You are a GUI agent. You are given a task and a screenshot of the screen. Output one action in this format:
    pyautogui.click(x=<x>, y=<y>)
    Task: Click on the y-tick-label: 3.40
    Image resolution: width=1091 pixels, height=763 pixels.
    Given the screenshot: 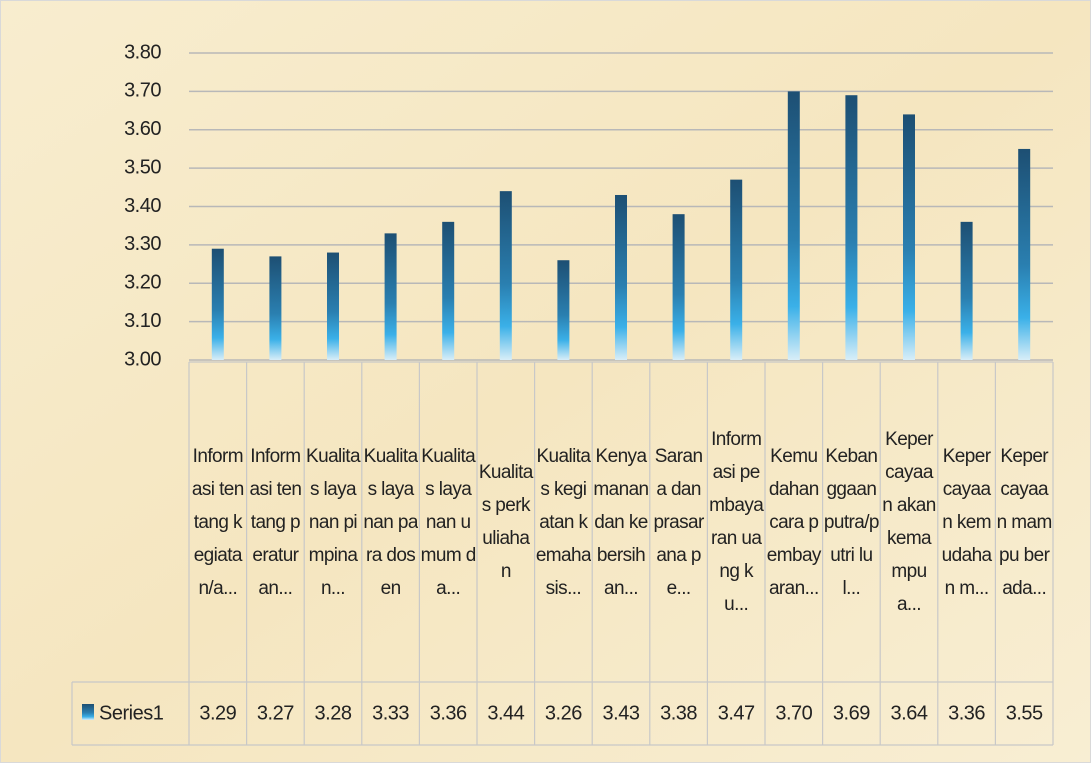 What is the action you would take?
    pyautogui.click(x=142, y=206)
    